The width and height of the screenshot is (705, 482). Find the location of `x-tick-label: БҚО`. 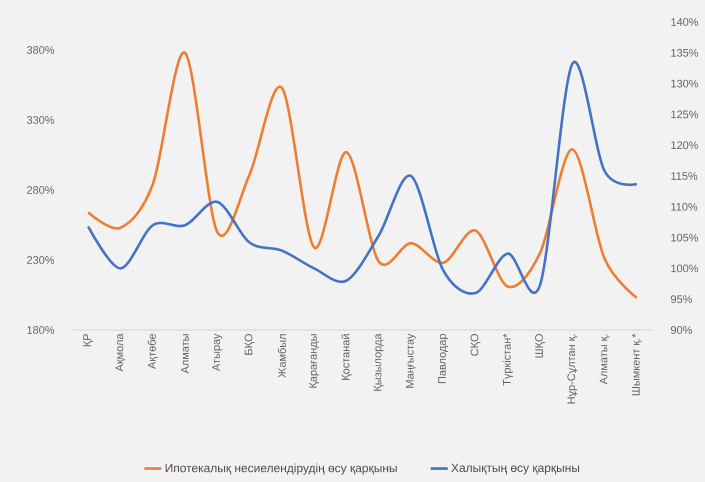

x-tick-label: БҚО is located at coordinates (249, 344).